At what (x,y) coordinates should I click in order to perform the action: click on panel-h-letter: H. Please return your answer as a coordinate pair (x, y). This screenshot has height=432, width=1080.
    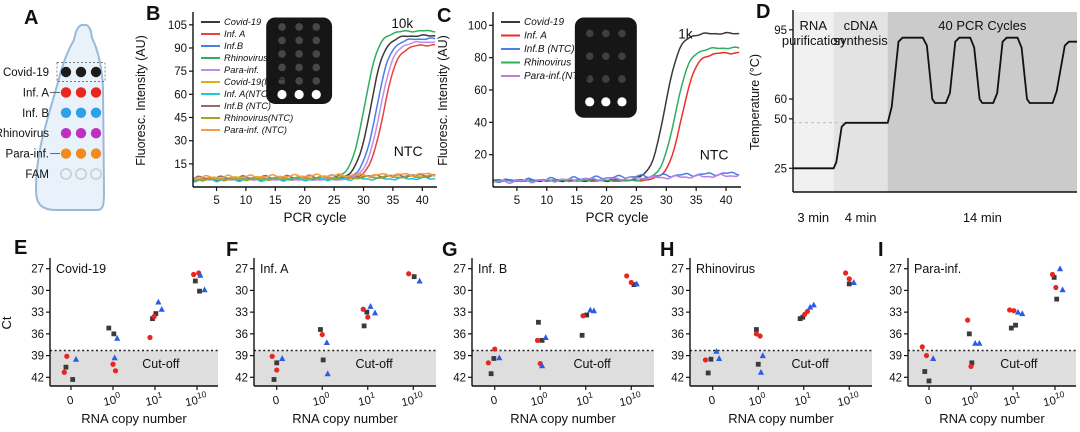
    Looking at the image, I should click on (667, 250).